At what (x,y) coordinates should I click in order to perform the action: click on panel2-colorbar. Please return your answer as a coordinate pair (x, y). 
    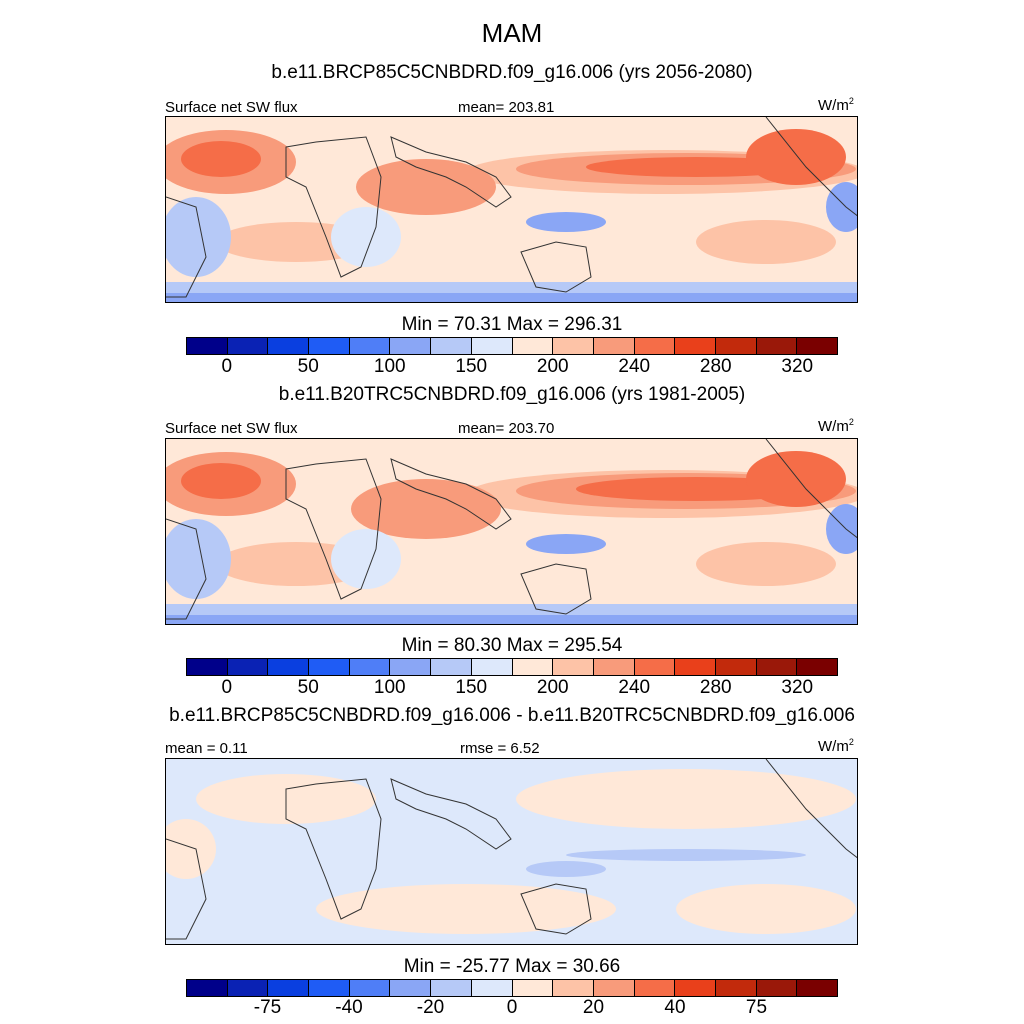
    Looking at the image, I should click on (512, 667).